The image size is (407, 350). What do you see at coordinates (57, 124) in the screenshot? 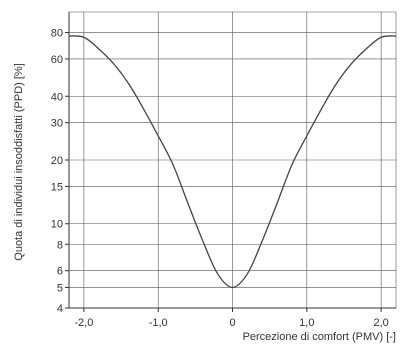
I see `y-tick-label: 30` at bounding box center [57, 124].